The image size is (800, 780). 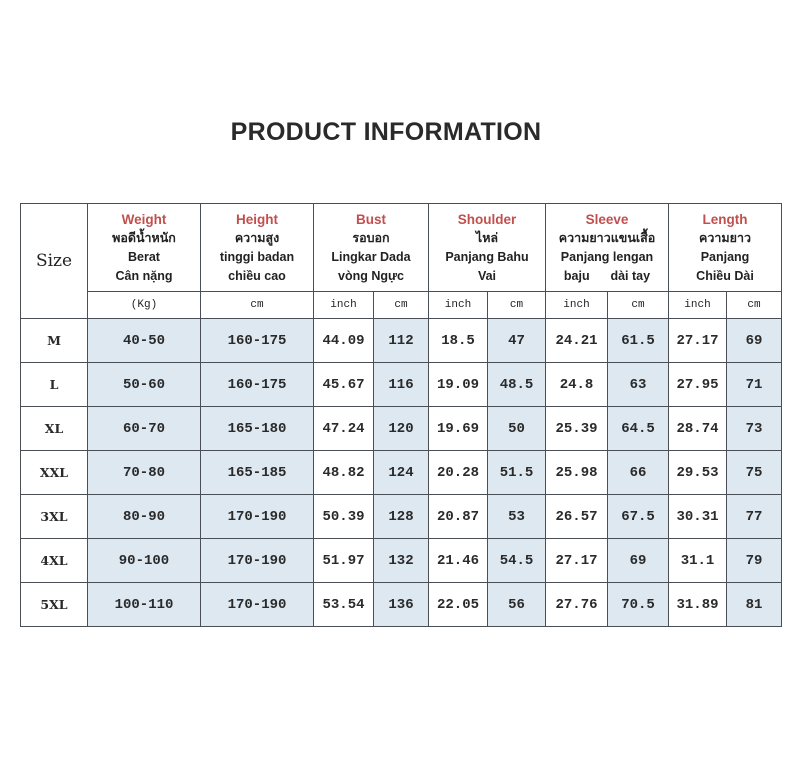 I want to click on header-line: Lingkar Dada, so click(x=371, y=256).